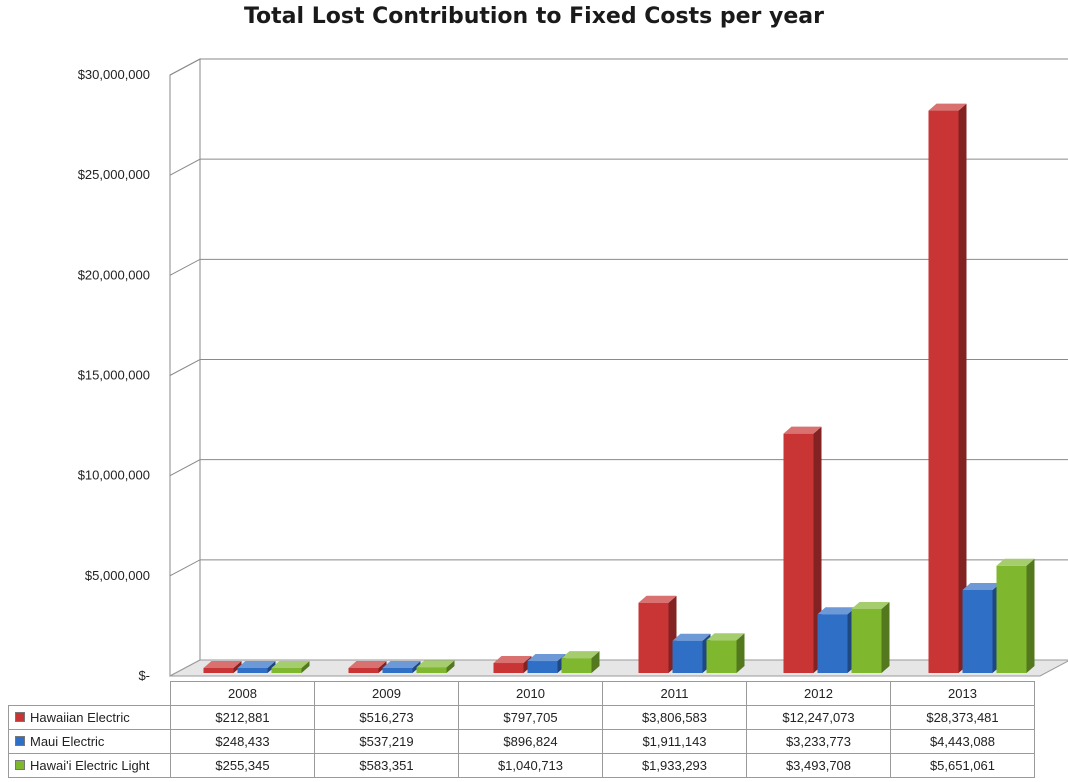  I want to click on y-tick-label: $5,000,000, so click(117, 575).